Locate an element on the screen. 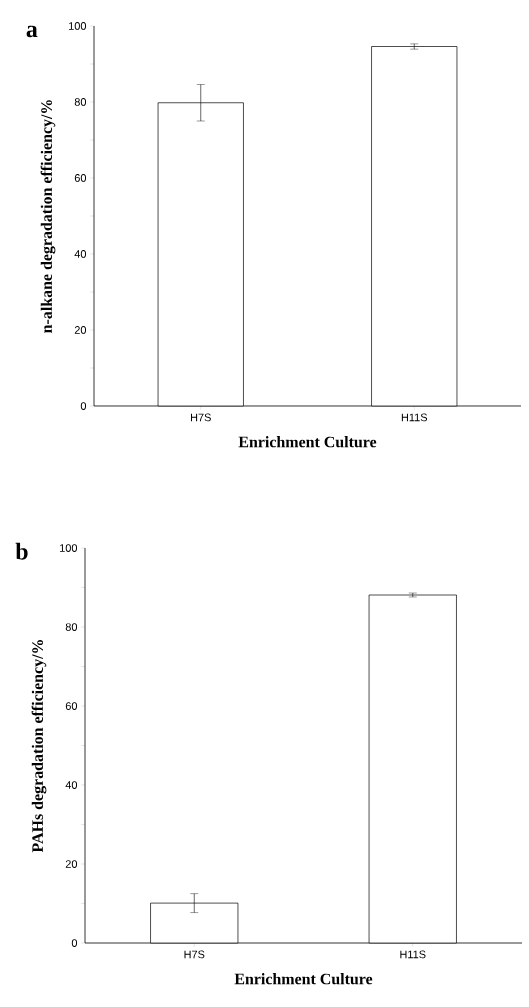 Image resolution: width=529 pixels, height=1007 pixels. chart-title: b is located at coordinates (21, 551).